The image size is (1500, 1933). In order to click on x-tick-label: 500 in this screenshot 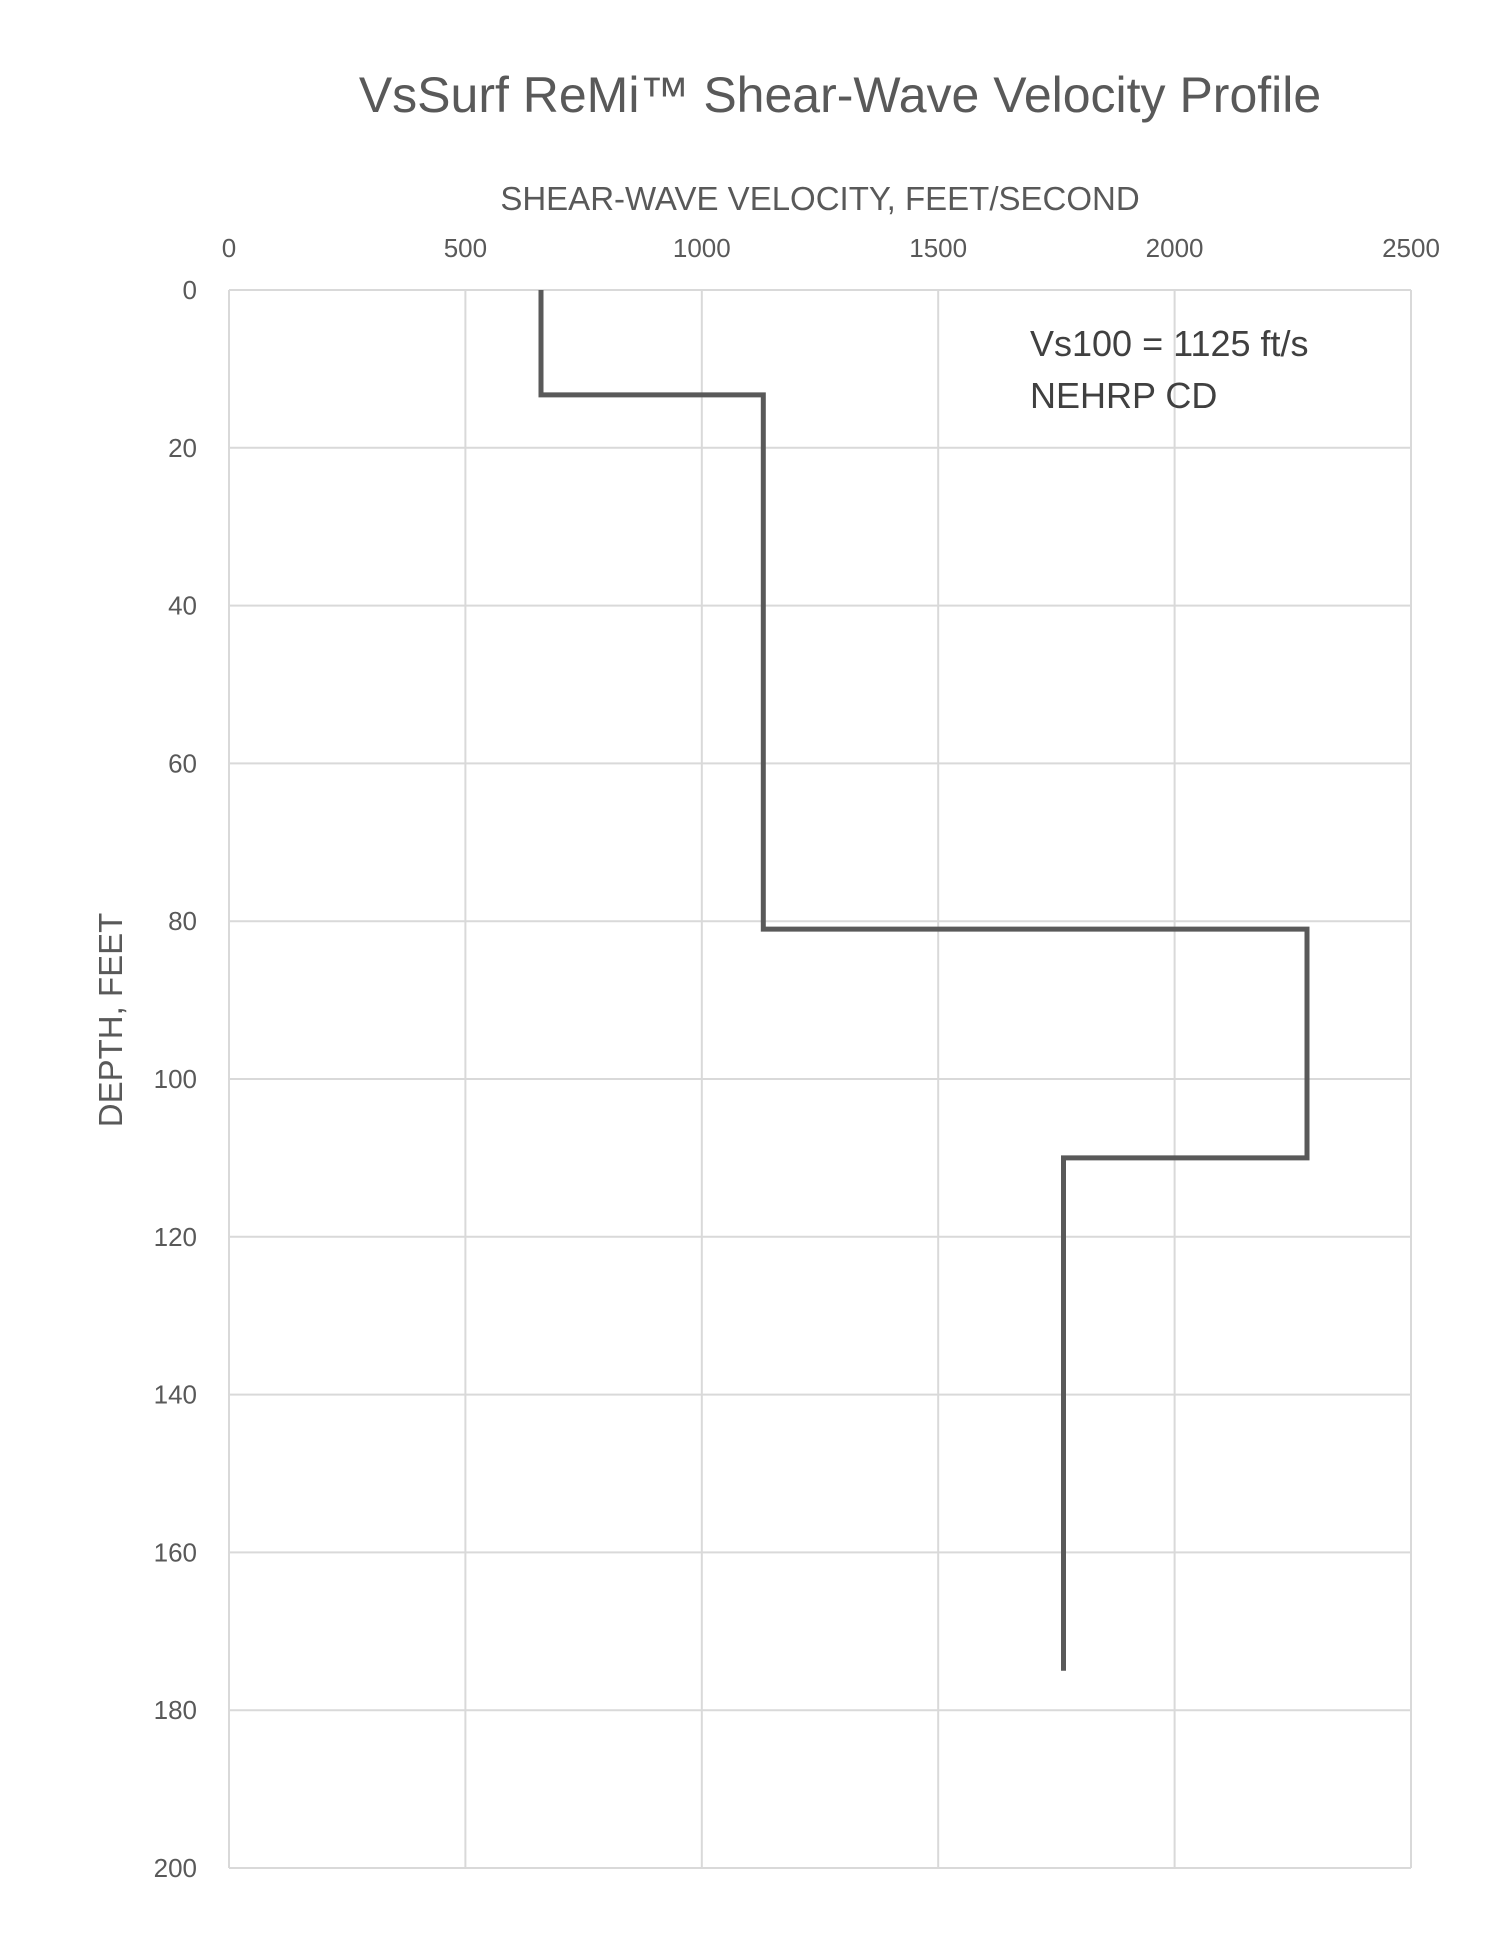, I will do `click(465, 248)`.